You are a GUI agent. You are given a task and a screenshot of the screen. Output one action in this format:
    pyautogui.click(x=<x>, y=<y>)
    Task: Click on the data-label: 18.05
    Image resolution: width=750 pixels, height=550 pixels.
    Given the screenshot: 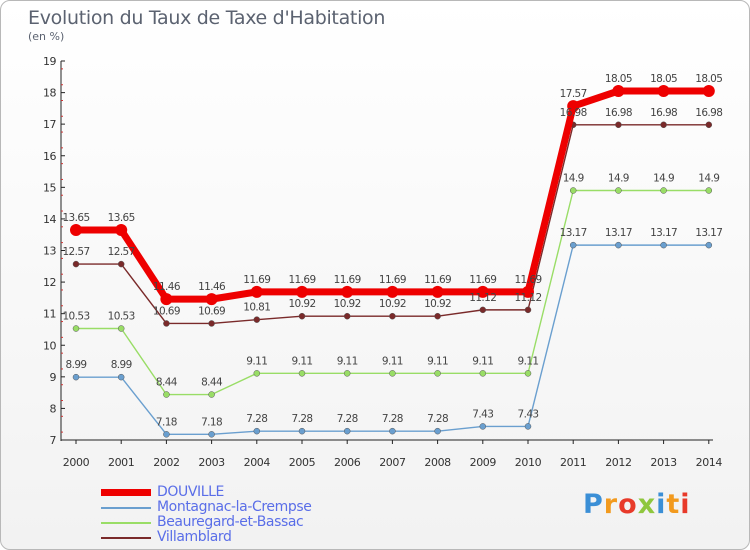 What is the action you would take?
    pyautogui.click(x=663, y=79)
    